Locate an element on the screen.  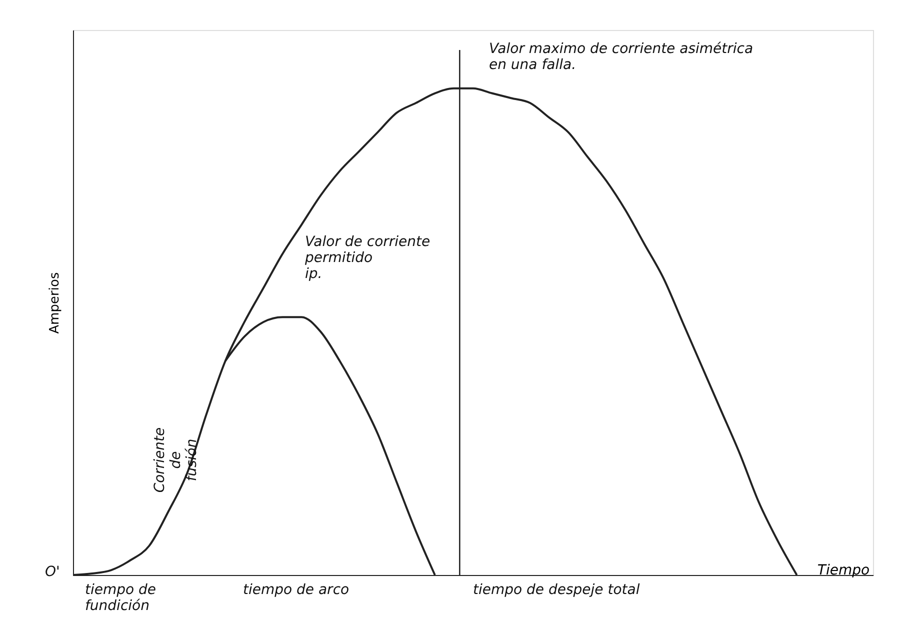
text: O' is located at coordinates (52, 572).